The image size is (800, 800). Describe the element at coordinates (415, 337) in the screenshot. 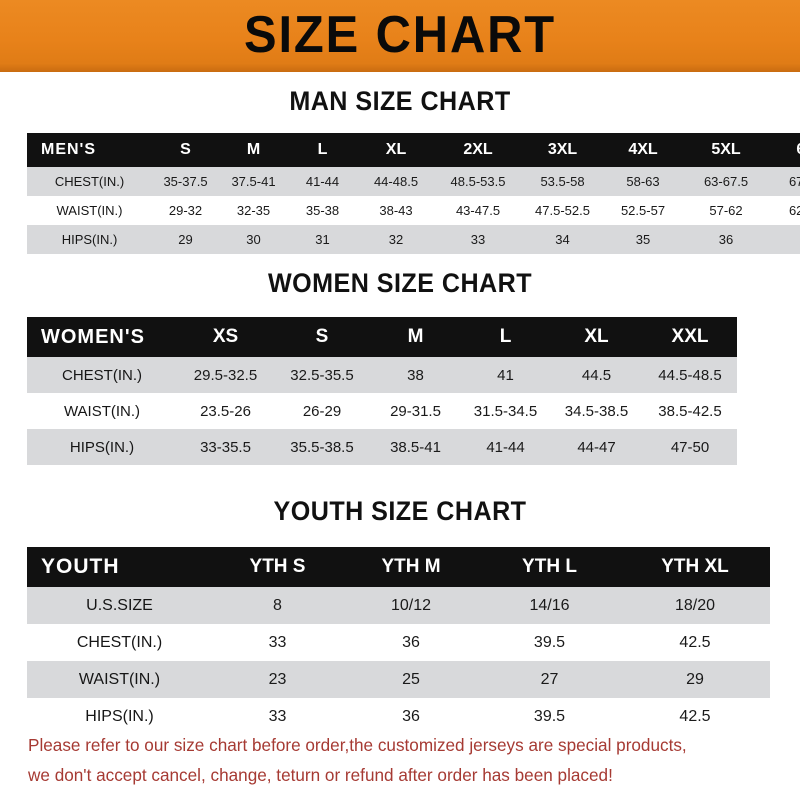

I see `women-col-header-m: M` at that location.